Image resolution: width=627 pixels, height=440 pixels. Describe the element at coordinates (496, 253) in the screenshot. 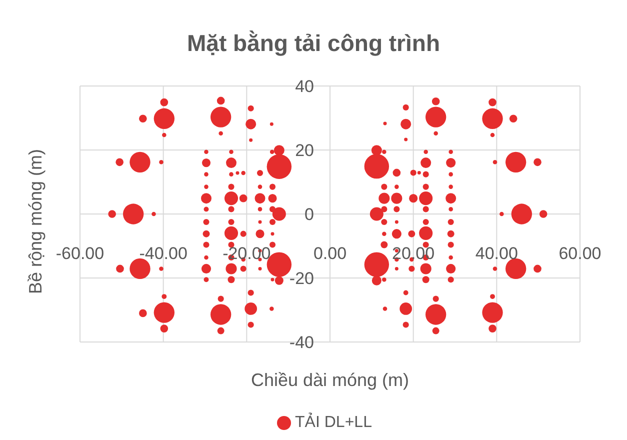

I see `x-tick-label: 40.00` at that location.